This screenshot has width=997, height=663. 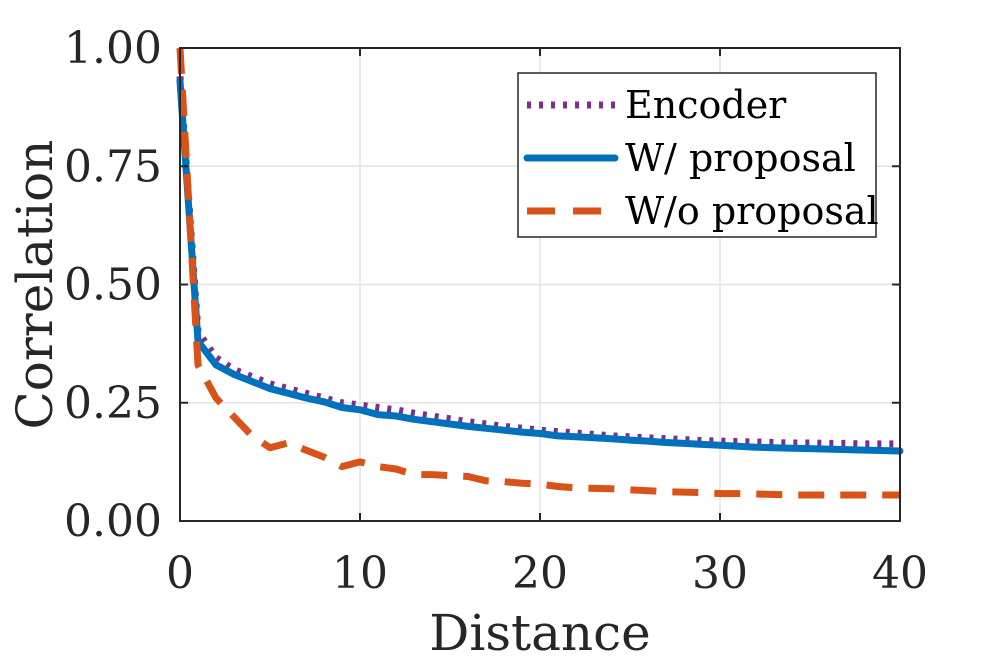 I want to click on y-tick-label: 0.00, so click(x=113, y=521).